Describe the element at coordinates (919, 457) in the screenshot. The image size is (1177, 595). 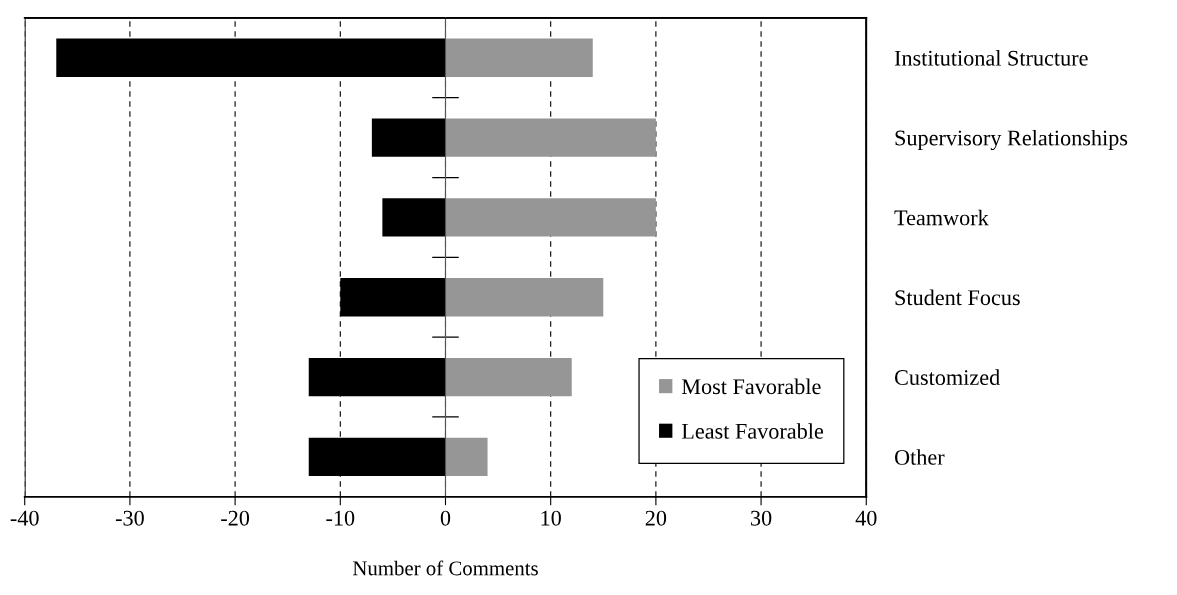
I see `y-tick-label: Other` at that location.